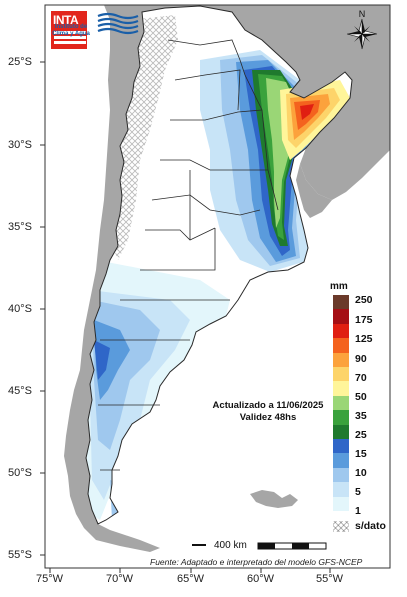 Image resolution: width=407 pixels, height=597 pixels. Describe the element at coordinates (268, 405) in the screenshot. I see `update-date: Actualizado a 11/06/2025` at that location.